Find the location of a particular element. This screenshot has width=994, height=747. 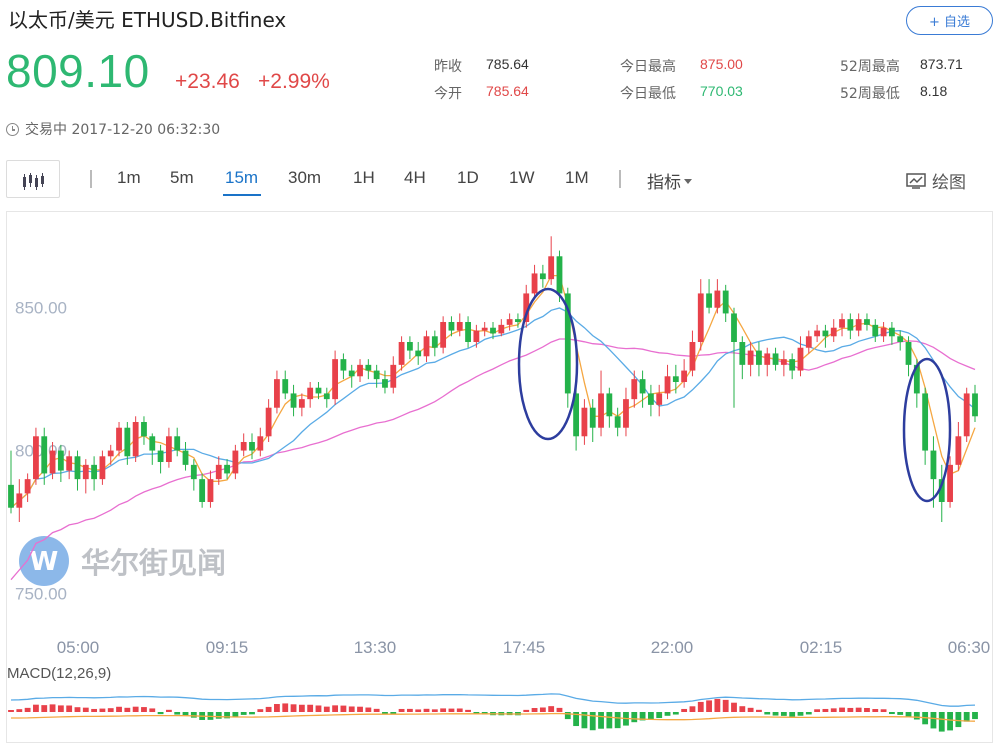

draw-button: 绘图 is located at coordinates (936, 180).